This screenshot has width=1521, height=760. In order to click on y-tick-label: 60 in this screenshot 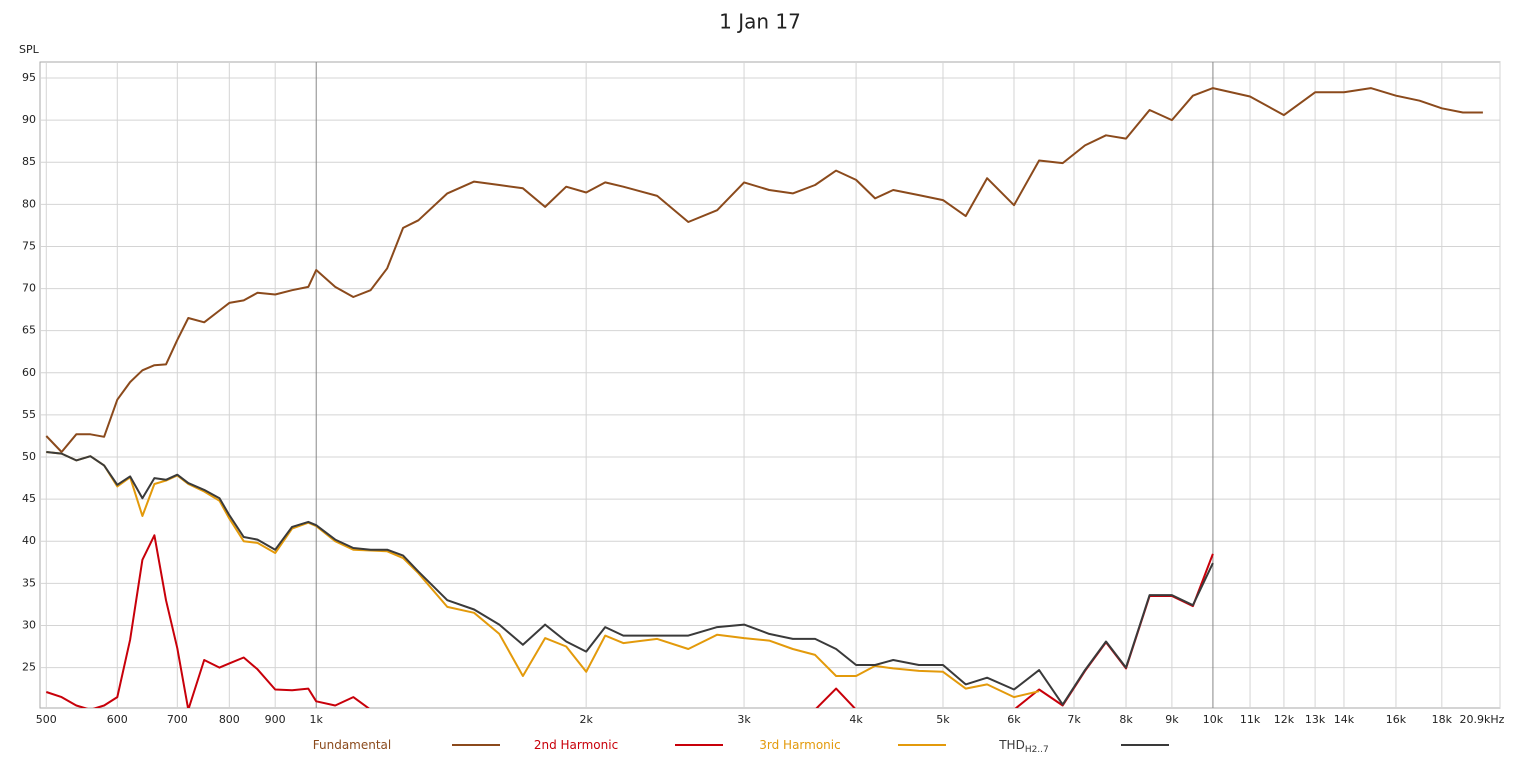, I will do `click(29, 372)`.